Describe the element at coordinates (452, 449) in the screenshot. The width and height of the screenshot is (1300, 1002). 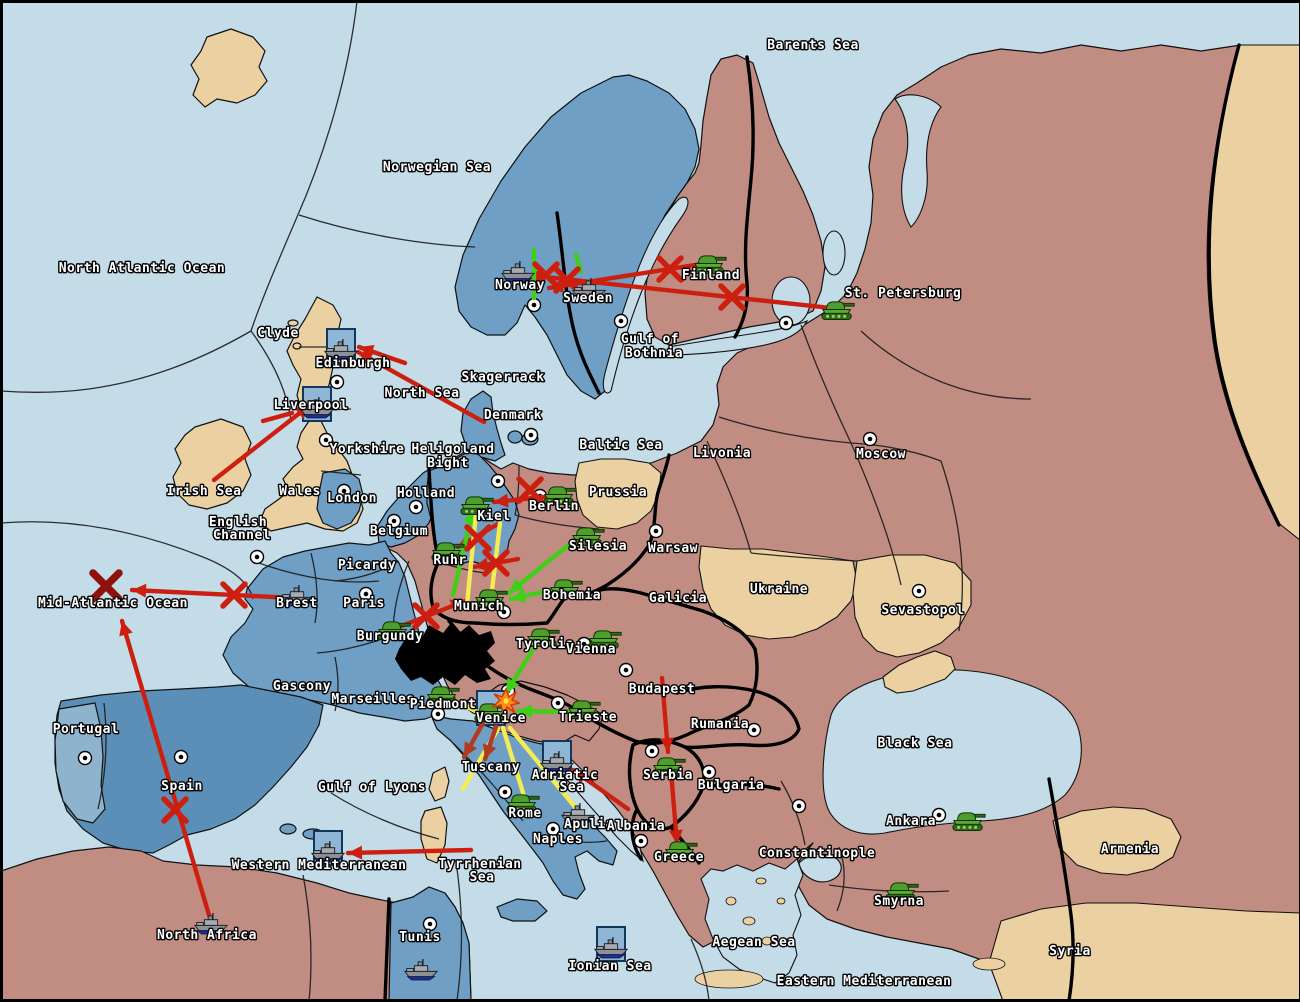
I see `region-label: Heligoland` at that location.